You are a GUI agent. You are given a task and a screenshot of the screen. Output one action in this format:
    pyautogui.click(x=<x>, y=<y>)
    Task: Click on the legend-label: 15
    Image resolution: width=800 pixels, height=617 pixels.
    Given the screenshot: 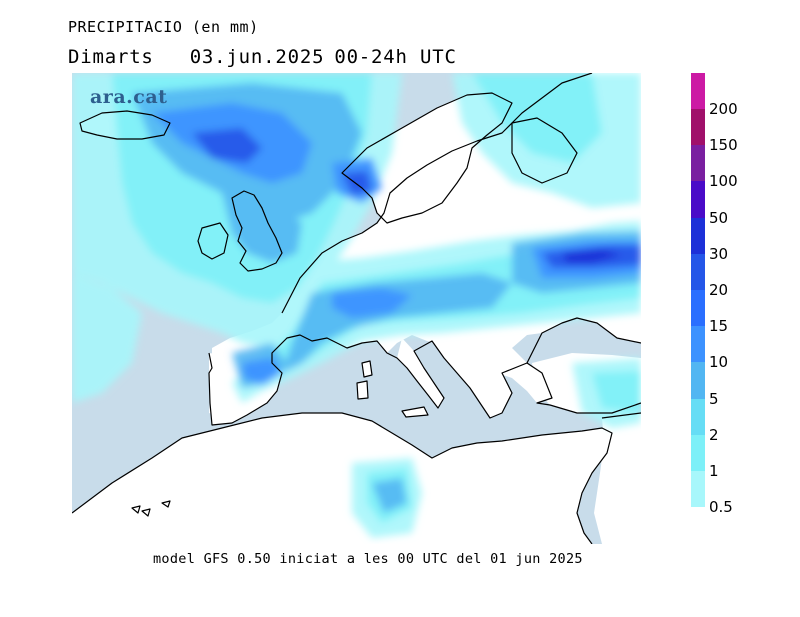 What is the action you would take?
    pyautogui.click(x=719, y=326)
    